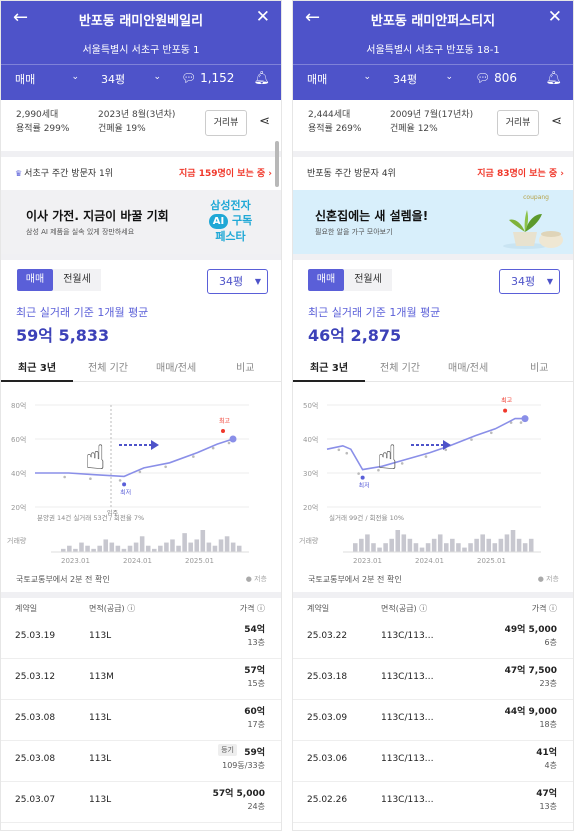 The image size is (574, 831). Describe the element at coordinates (227, 750) in the screenshot. I see `registered-badge: 등기` at that location.